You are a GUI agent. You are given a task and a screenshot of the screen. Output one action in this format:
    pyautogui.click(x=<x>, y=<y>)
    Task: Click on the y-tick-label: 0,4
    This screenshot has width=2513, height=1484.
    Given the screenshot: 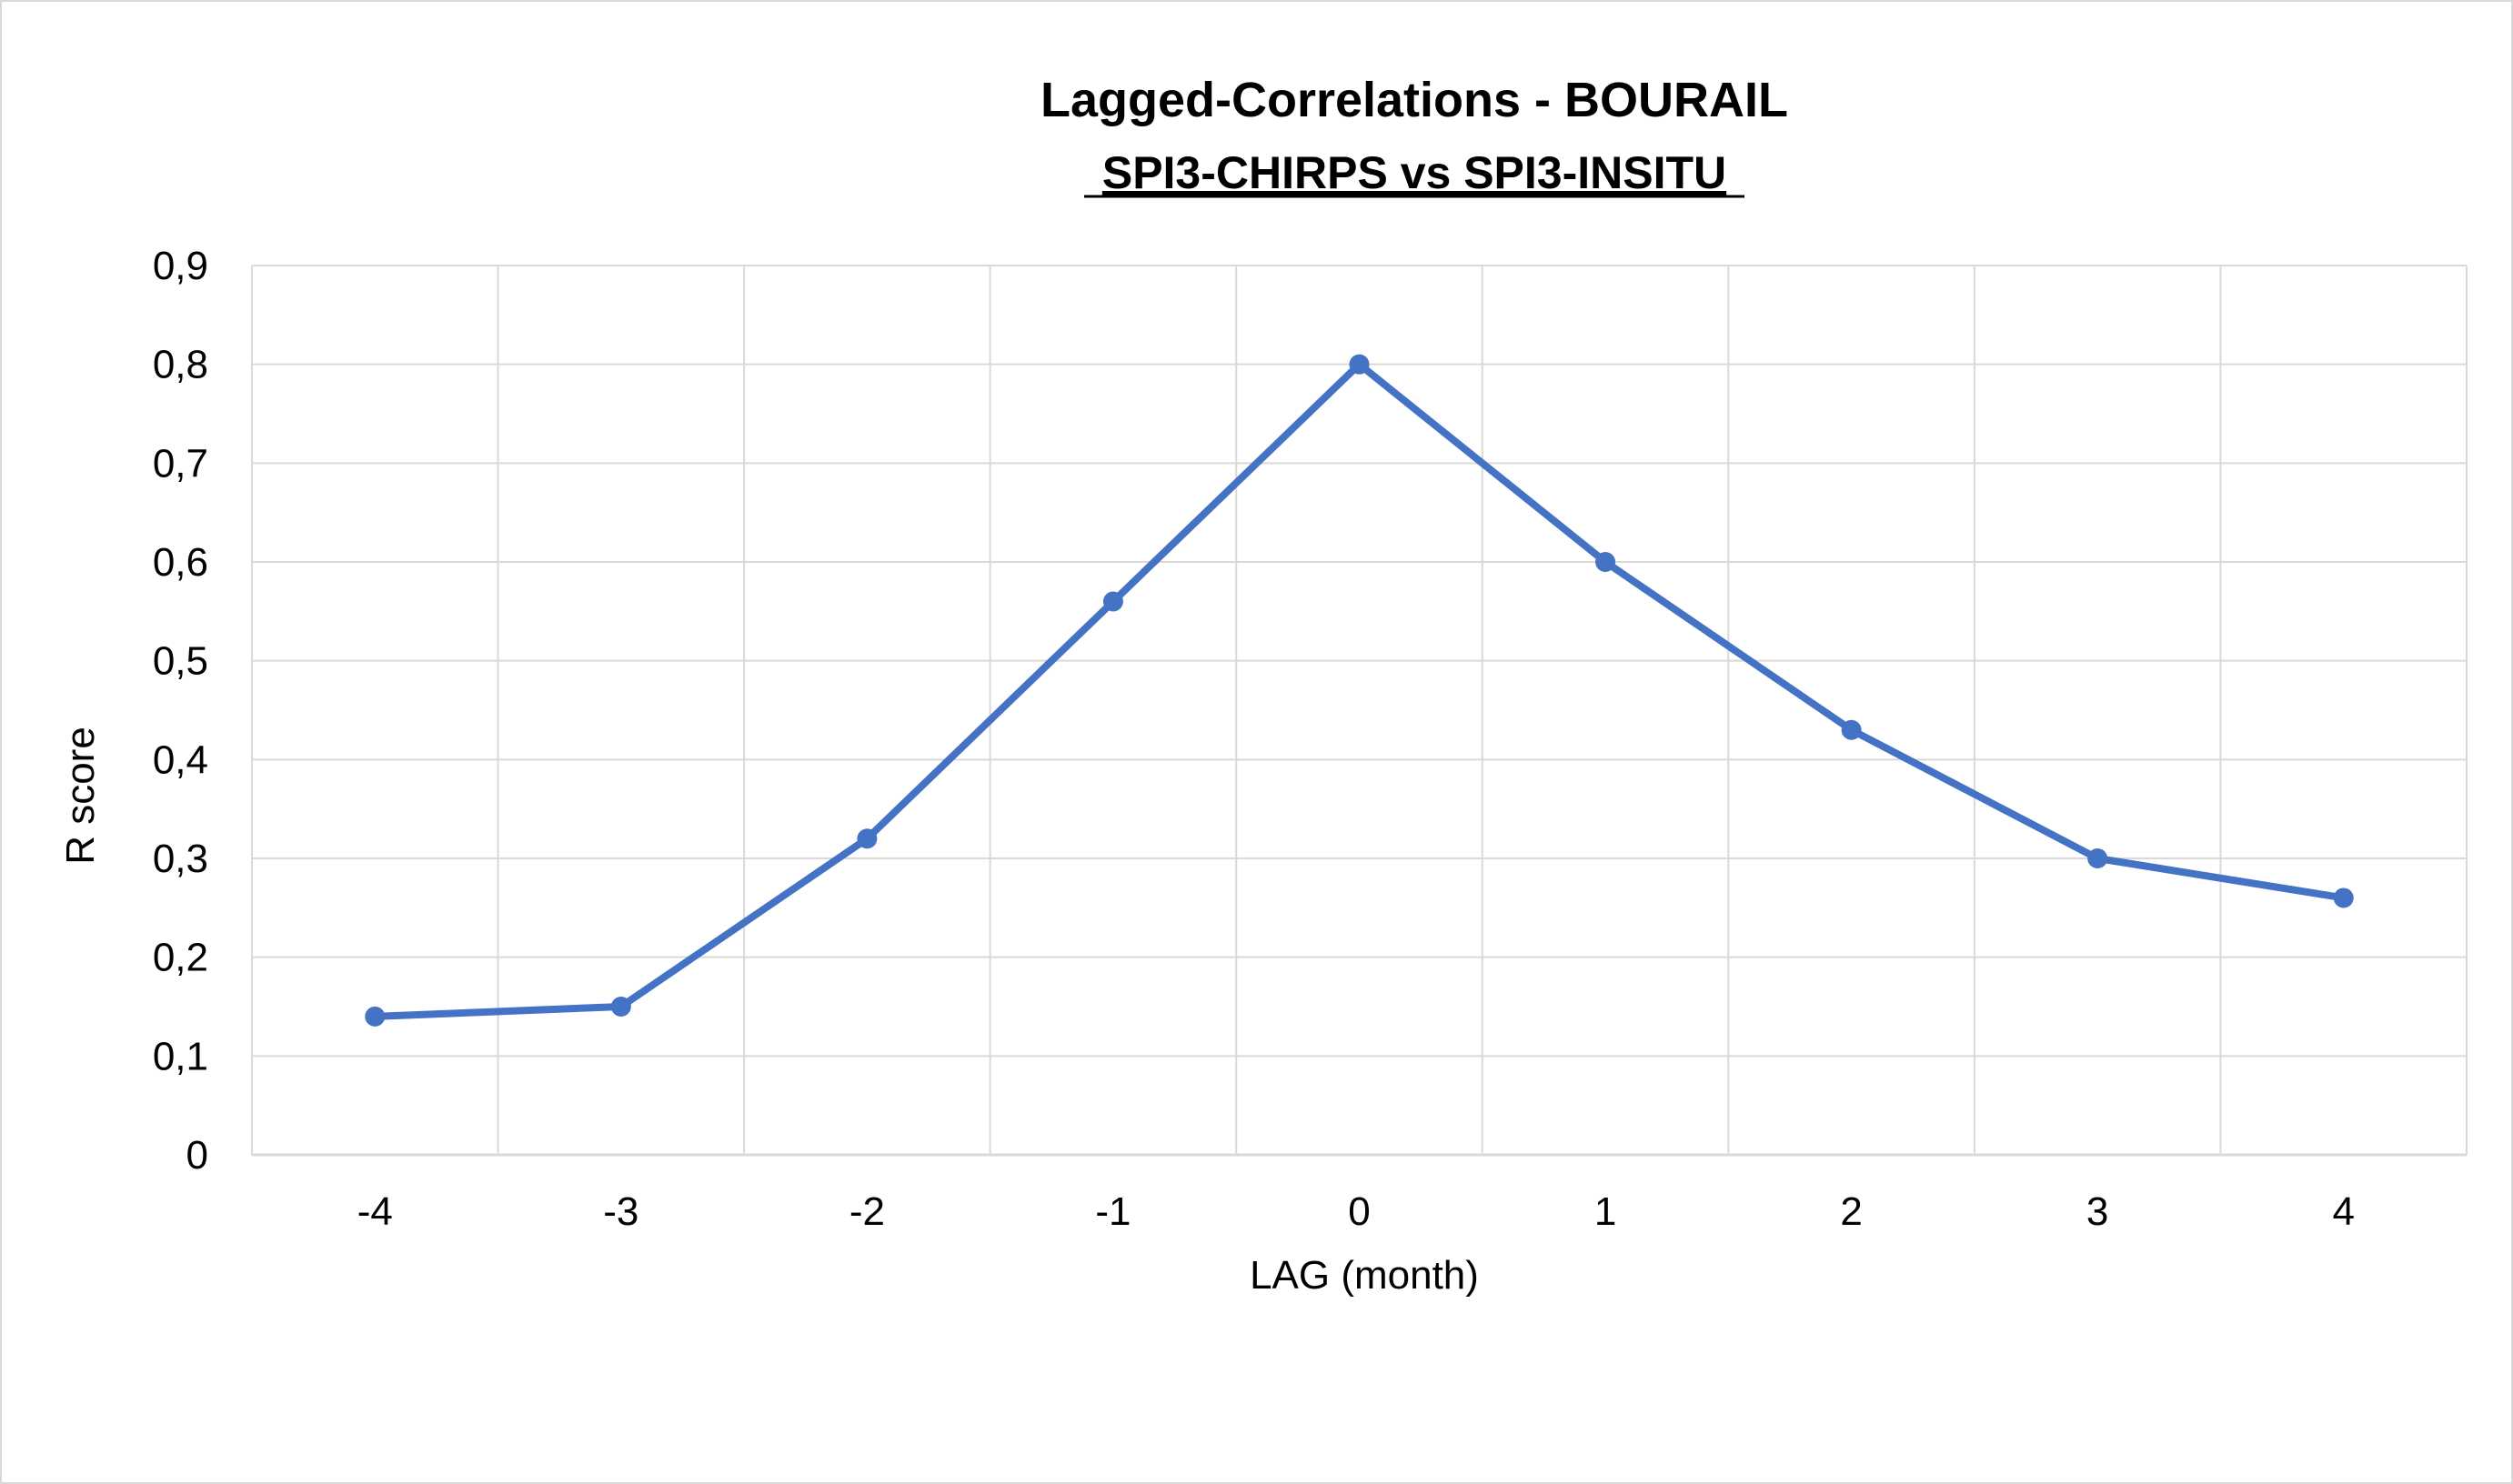 What is the action you would take?
    pyautogui.click(x=180, y=760)
    